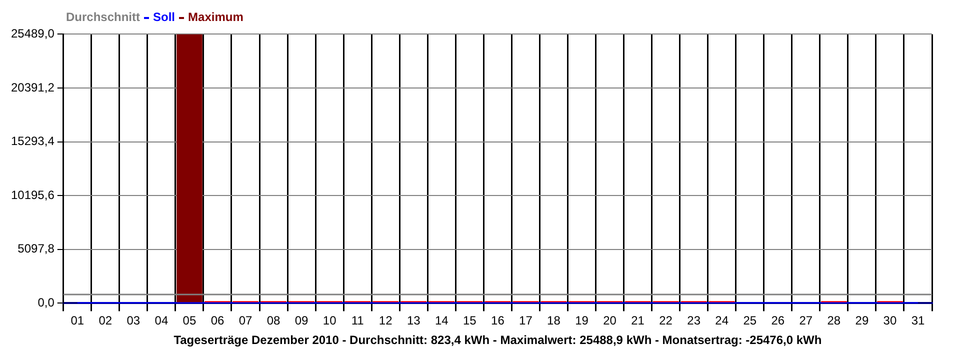  What do you see at coordinates (133, 321) in the screenshot?
I see `x-tick-label: 03` at bounding box center [133, 321].